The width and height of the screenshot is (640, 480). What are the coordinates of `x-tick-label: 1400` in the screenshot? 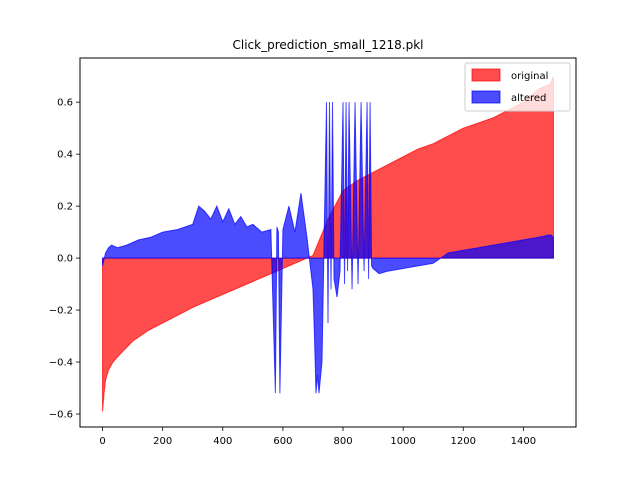 It's located at (523, 441).